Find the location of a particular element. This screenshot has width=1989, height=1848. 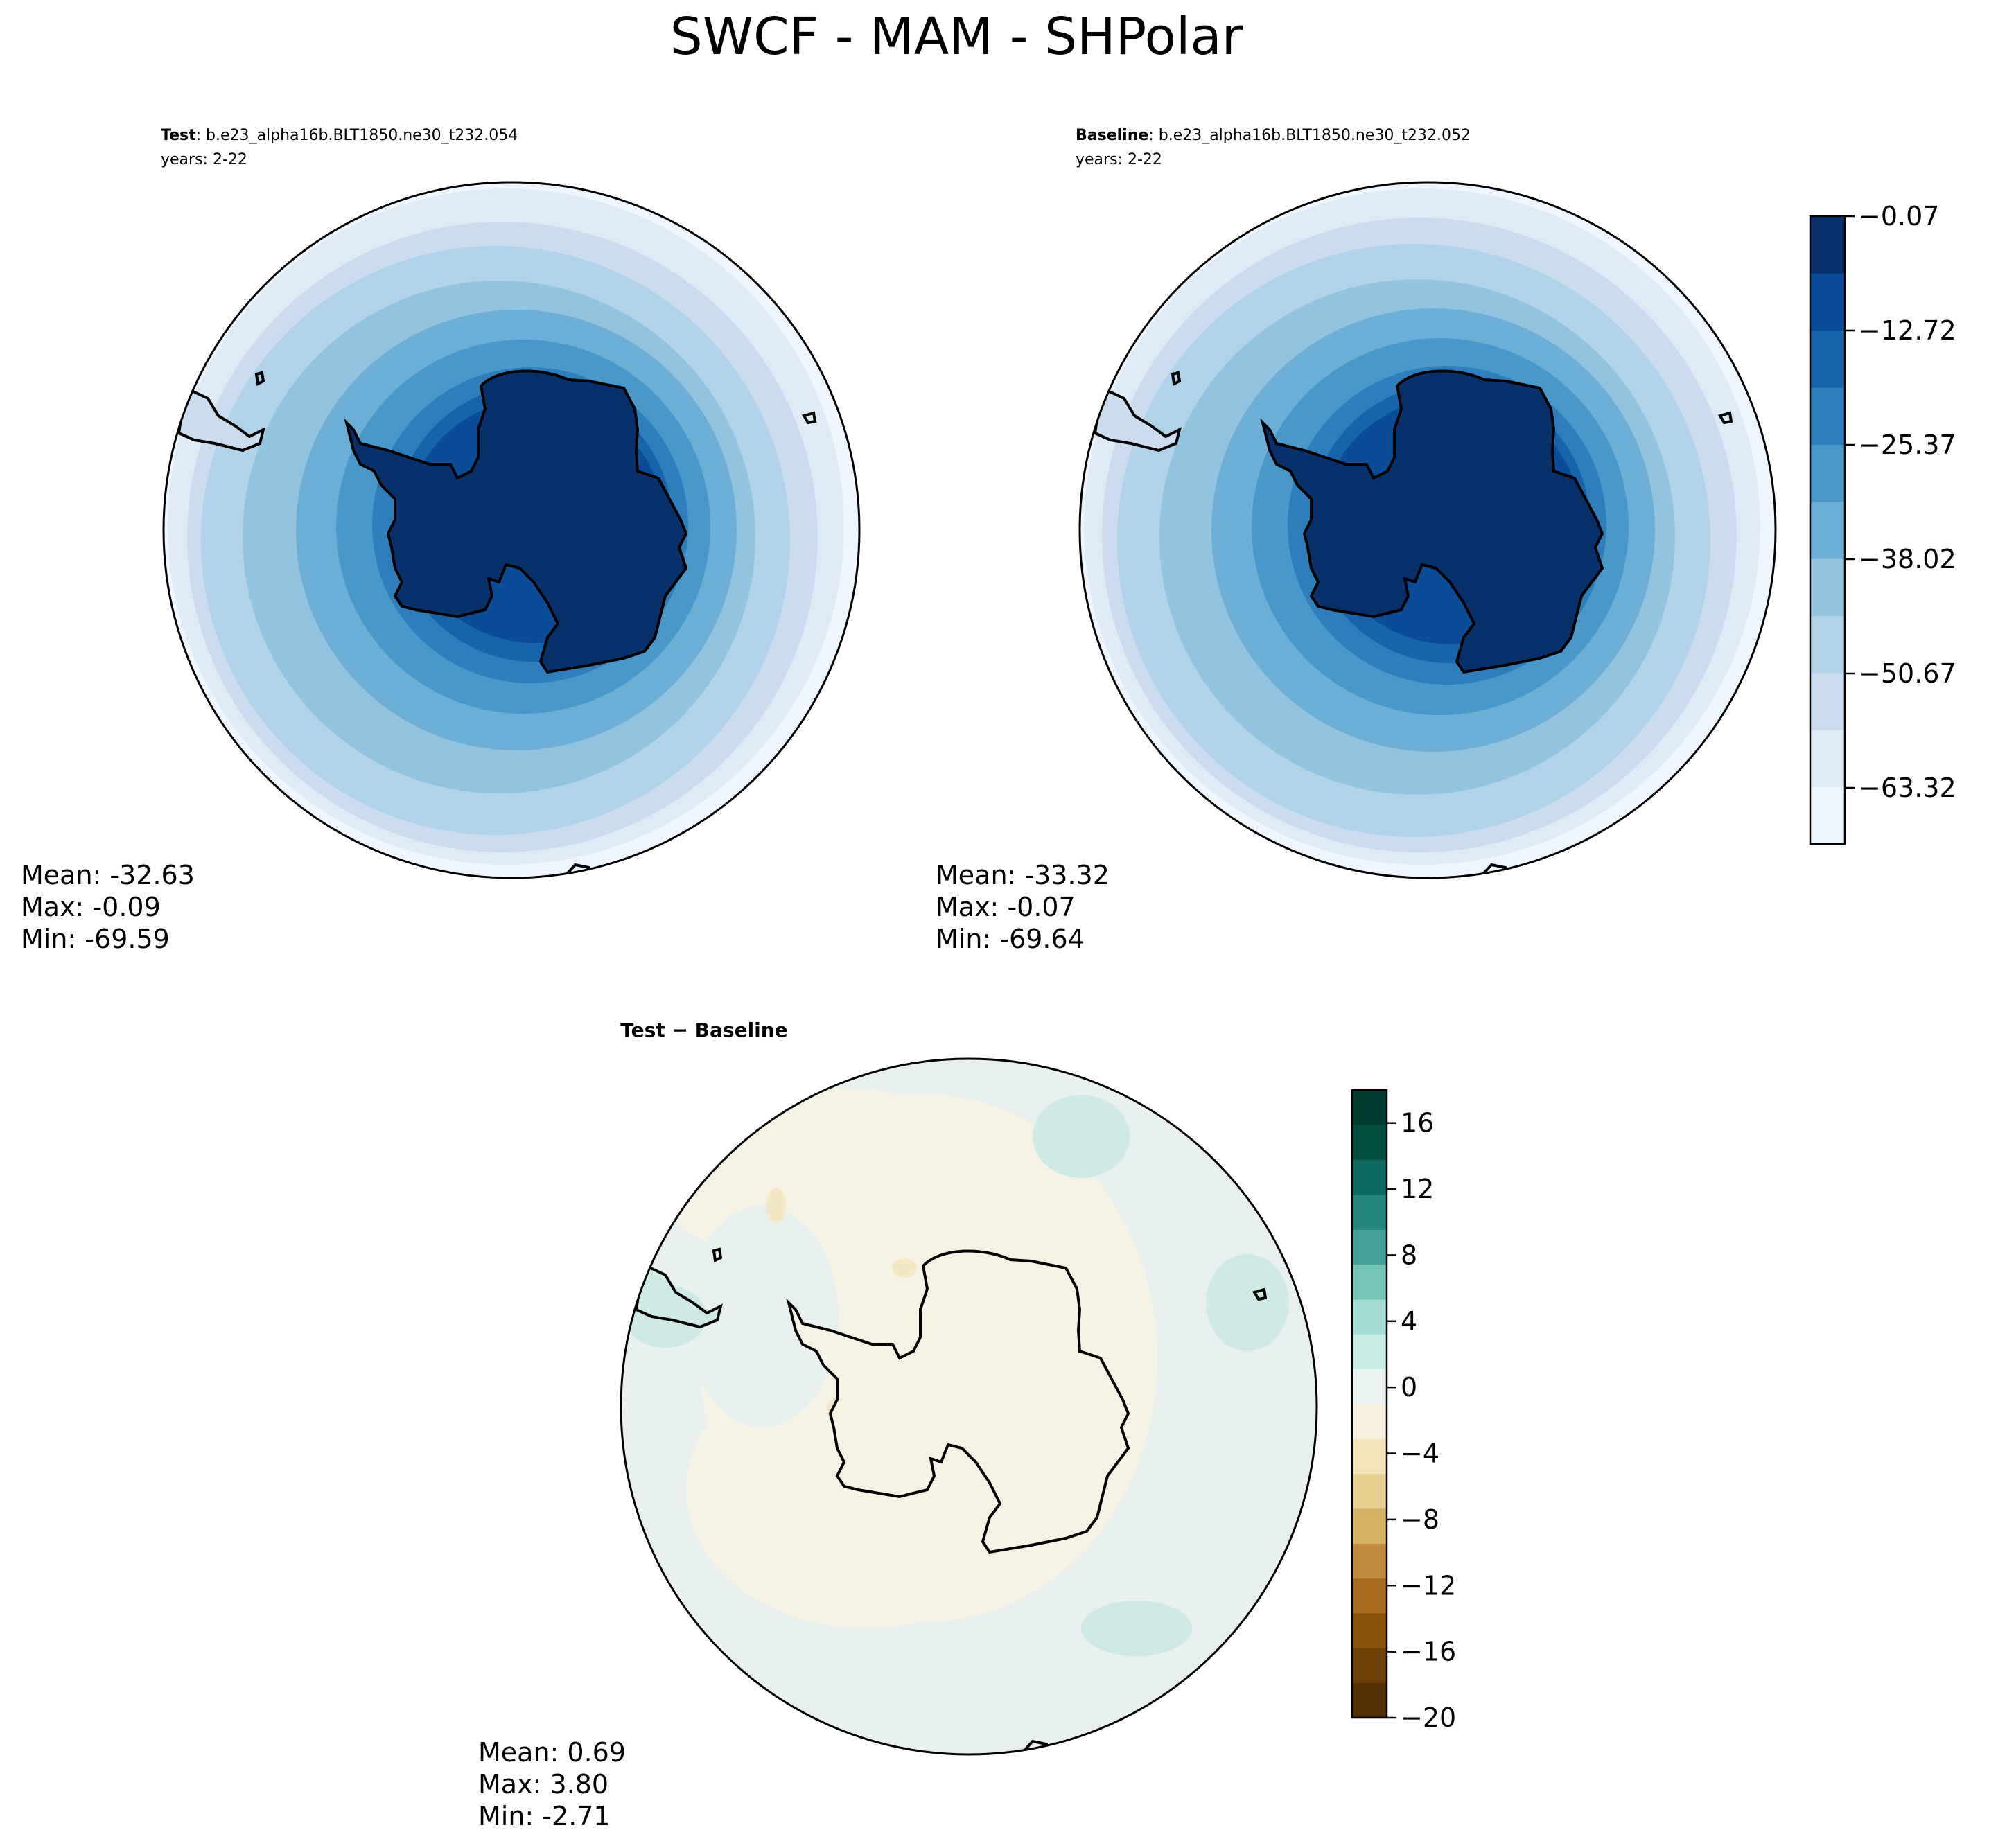

main-colorbar-ticks: −0.07 −12.72 −25.37 −38.02 −50.67 −63.32 is located at coordinates (1900, 502).